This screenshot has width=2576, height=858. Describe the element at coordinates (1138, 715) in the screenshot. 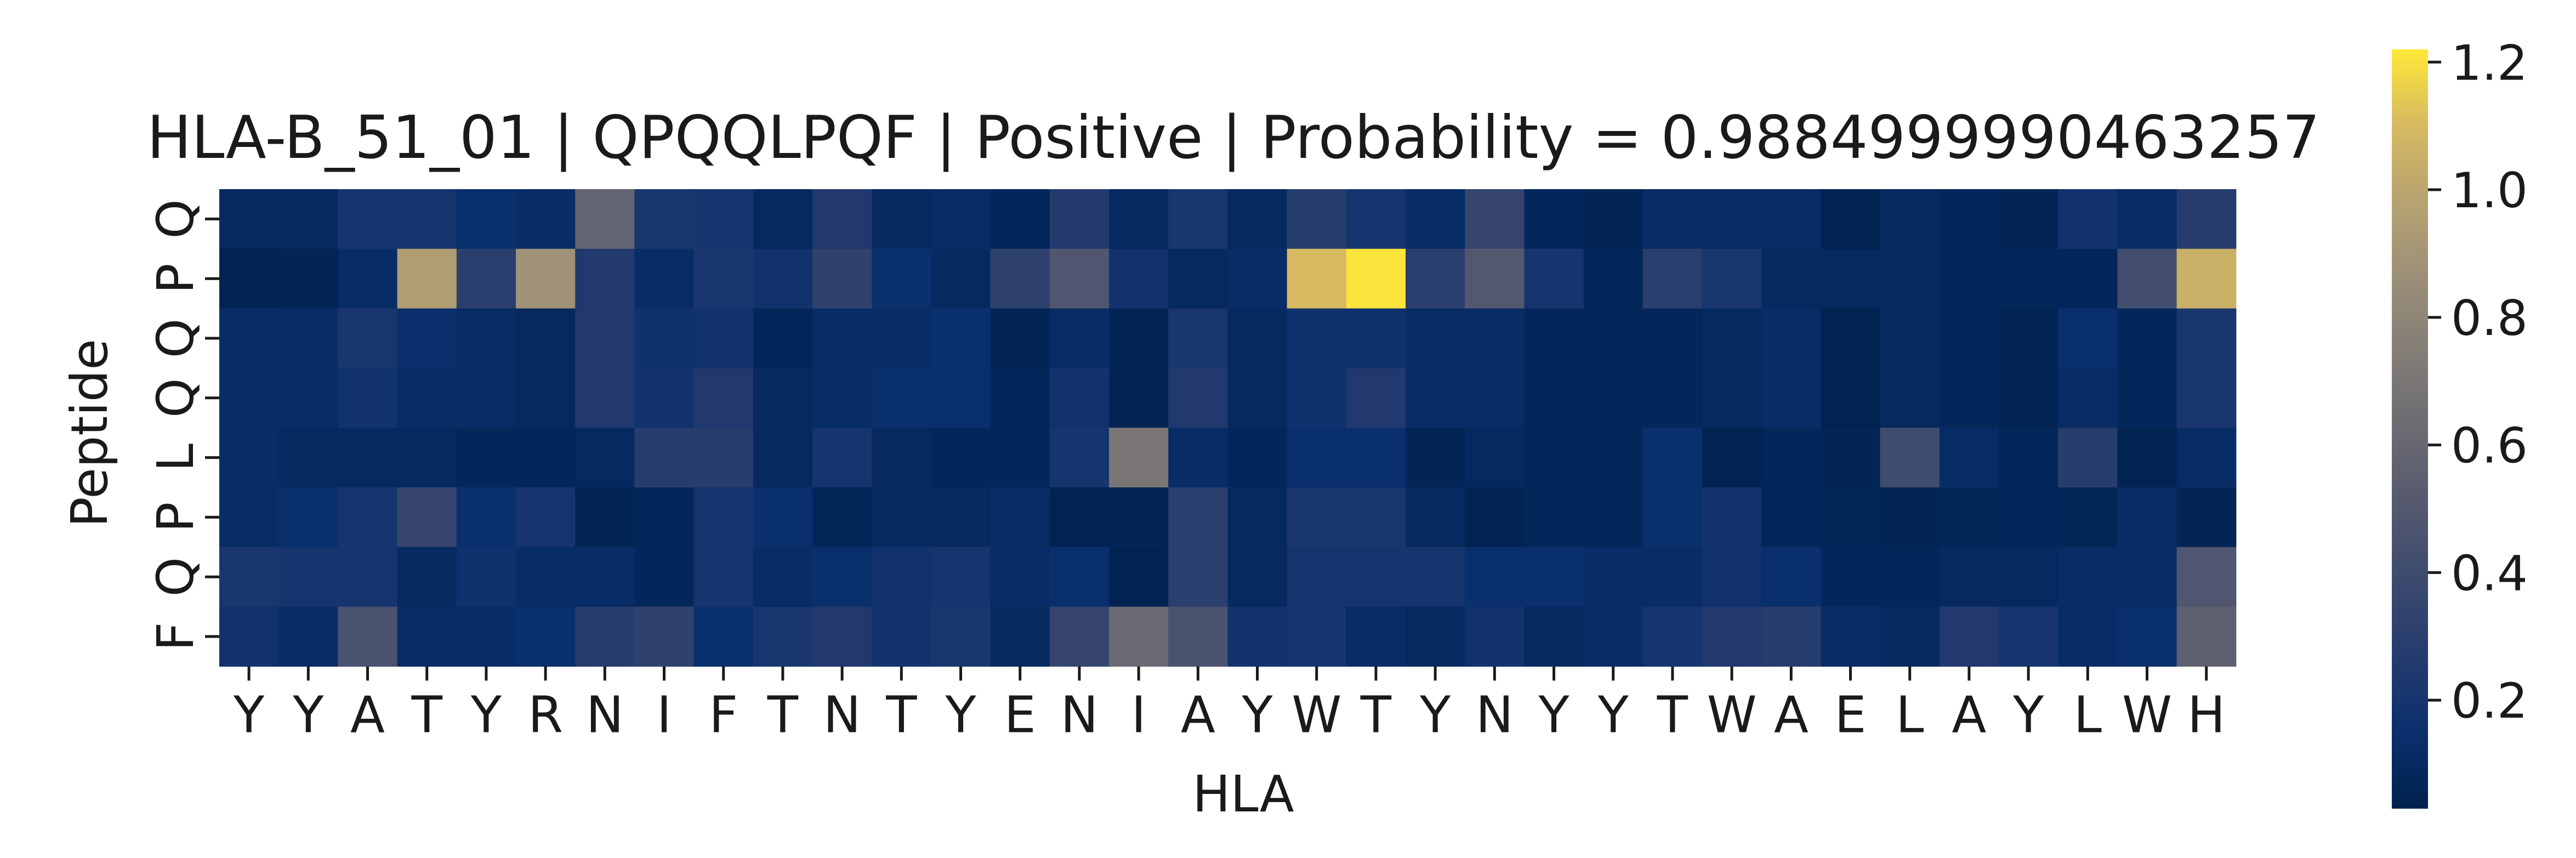

I see `x-tick-label: I` at that location.